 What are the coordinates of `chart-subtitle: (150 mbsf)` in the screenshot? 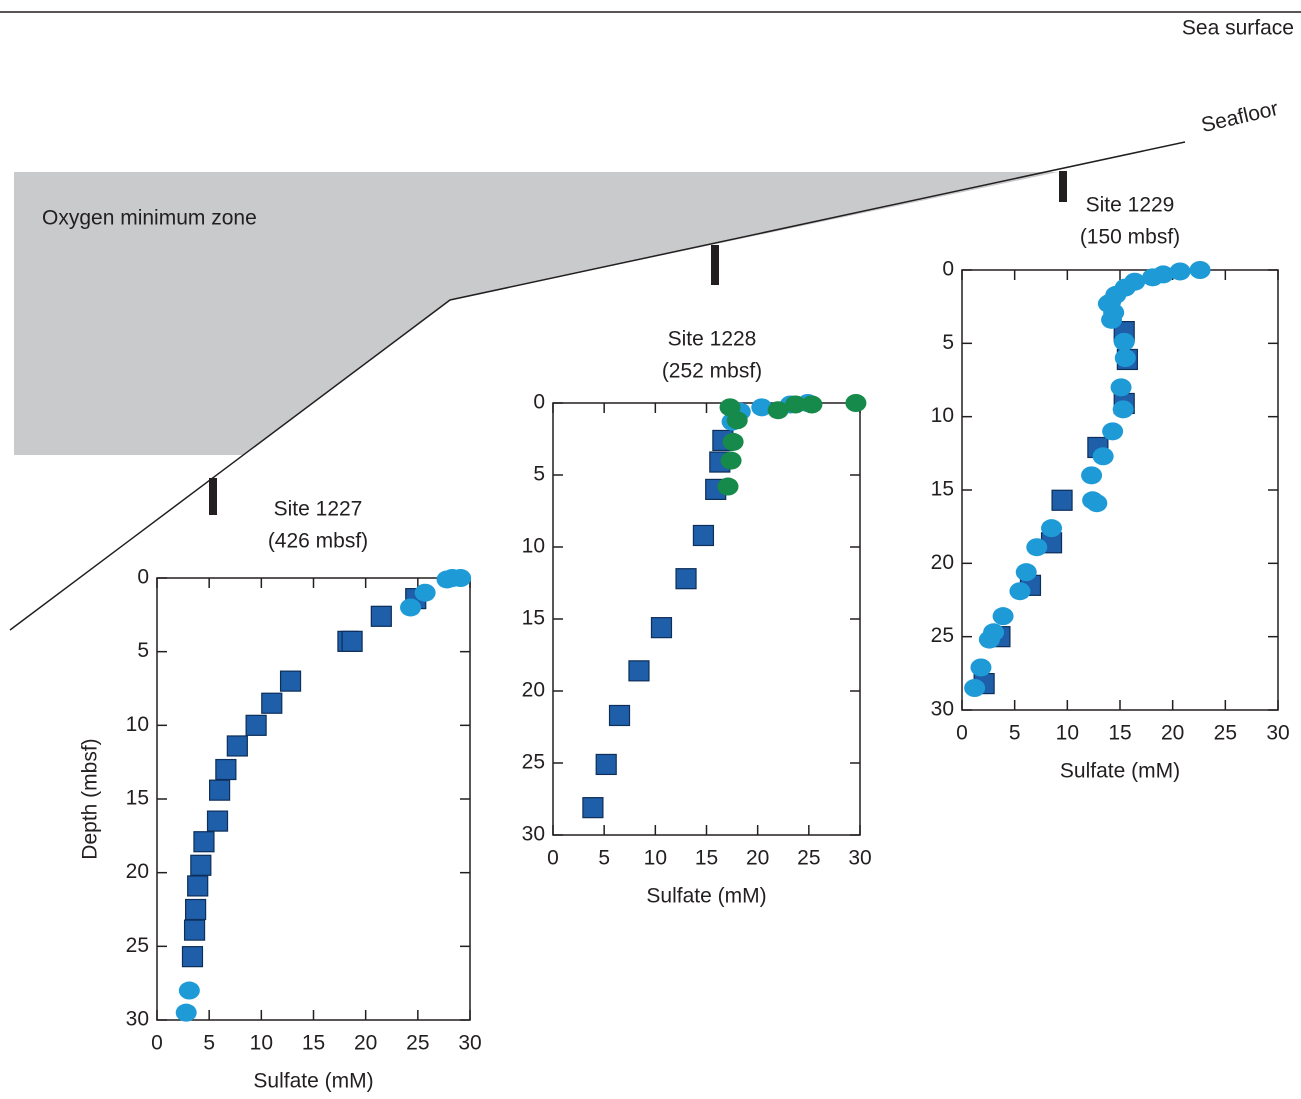 It's located at (1130, 237).